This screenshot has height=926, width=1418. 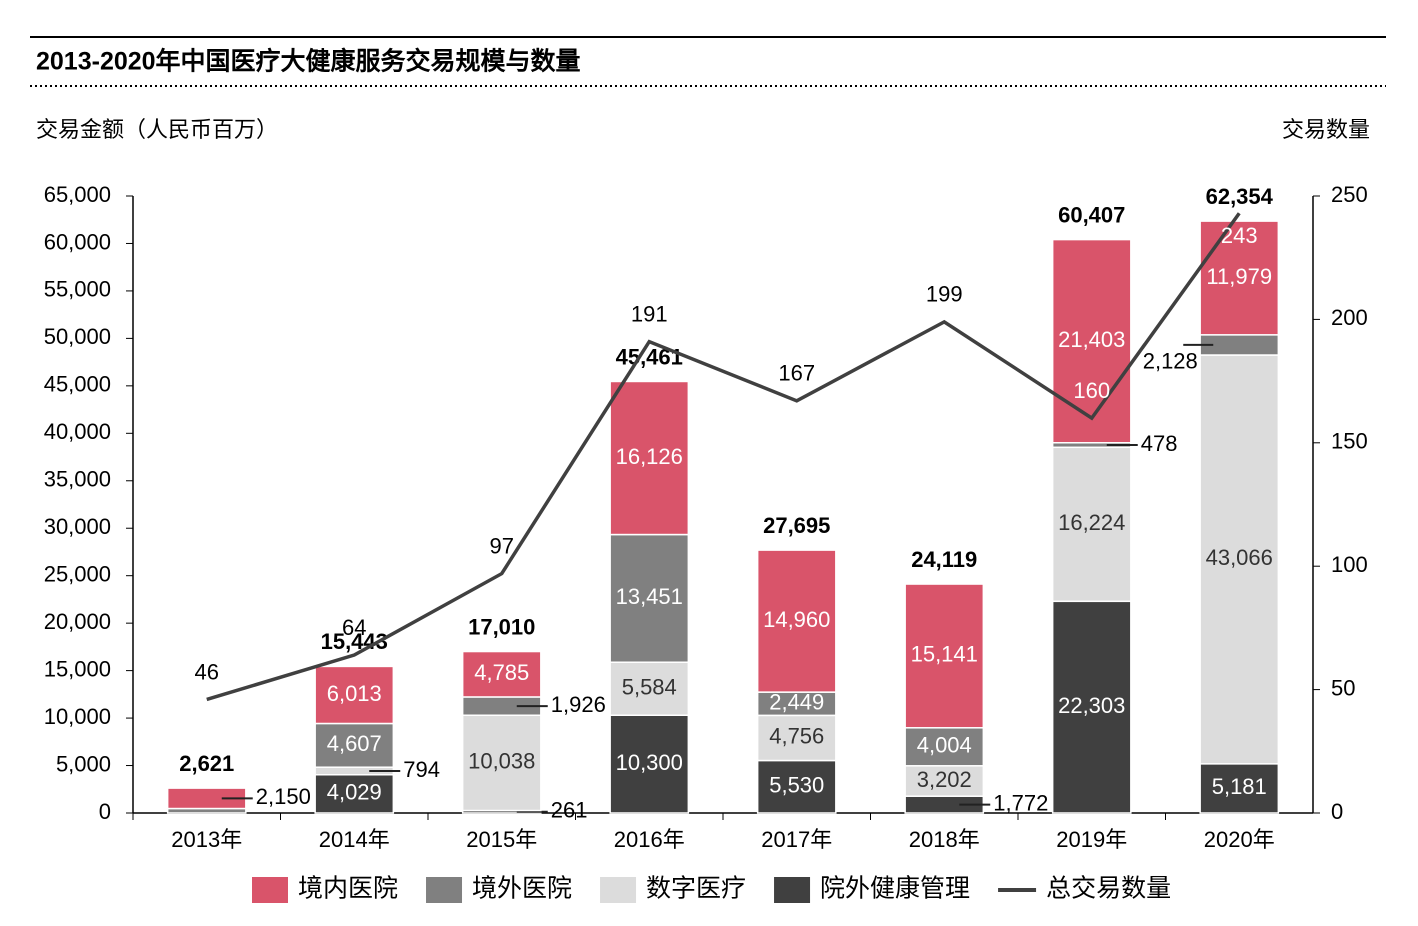 What do you see at coordinates (1349, 564) in the screenshot?
I see `y2-tick-label: 100` at bounding box center [1349, 564].